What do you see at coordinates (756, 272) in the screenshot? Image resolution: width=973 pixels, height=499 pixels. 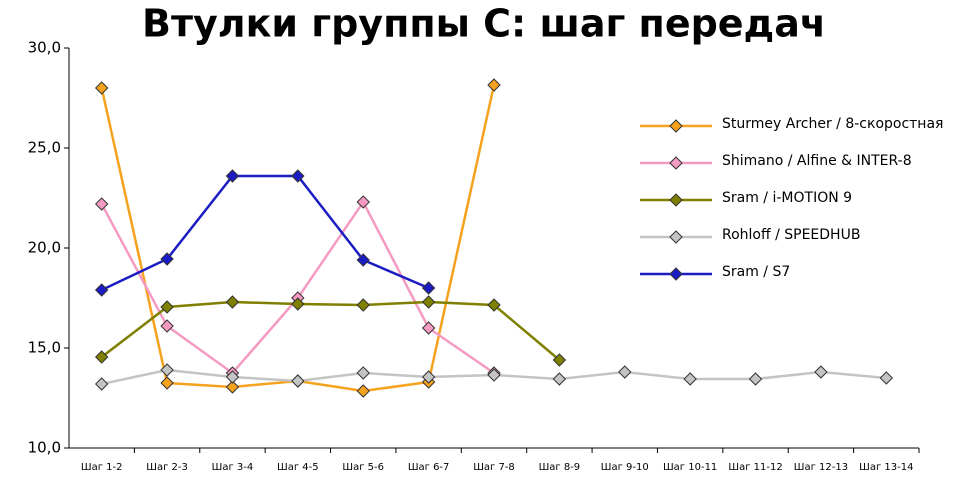 I see `legend-label: Sram / S7` at bounding box center [756, 272].